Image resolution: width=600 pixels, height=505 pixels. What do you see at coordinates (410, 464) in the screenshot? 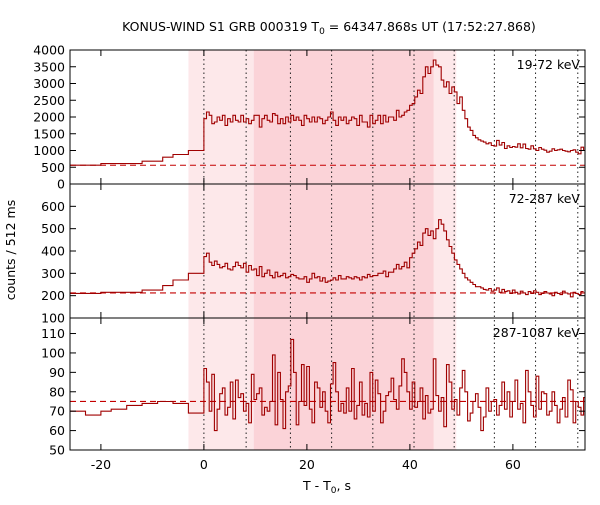
I see `x-tick-label: 40` at bounding box center [410, 464].